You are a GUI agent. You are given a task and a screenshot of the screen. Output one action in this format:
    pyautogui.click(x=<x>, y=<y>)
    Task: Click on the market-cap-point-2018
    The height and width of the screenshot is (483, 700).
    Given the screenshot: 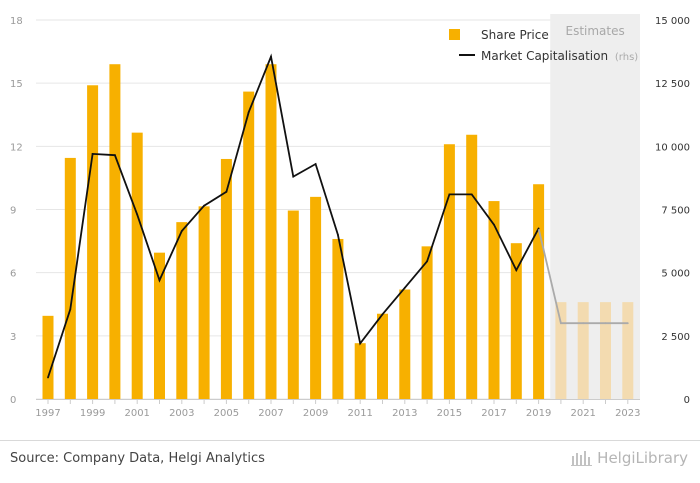 What is the action you would take?
    pyautogui.click(x=516, y=270)
    